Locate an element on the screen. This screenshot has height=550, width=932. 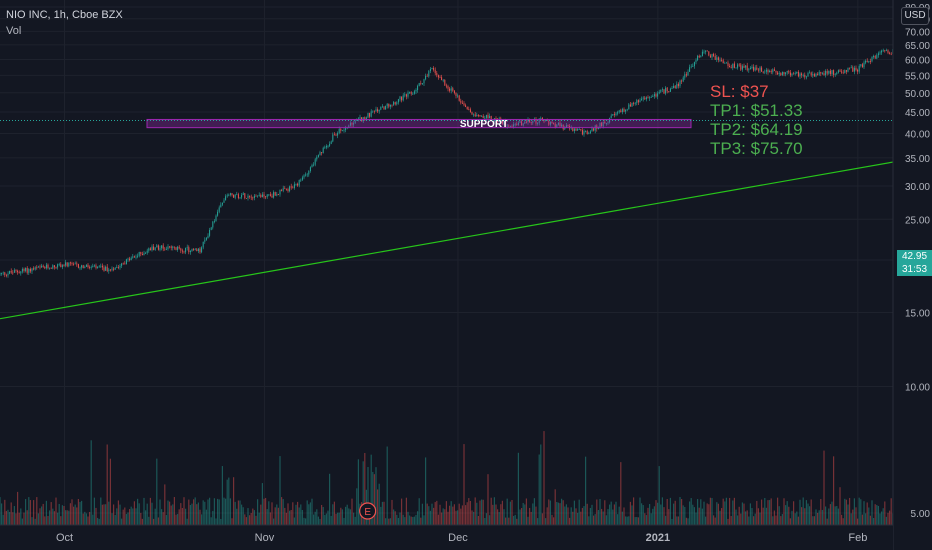
support-zone is located at coordinates (419, 123).